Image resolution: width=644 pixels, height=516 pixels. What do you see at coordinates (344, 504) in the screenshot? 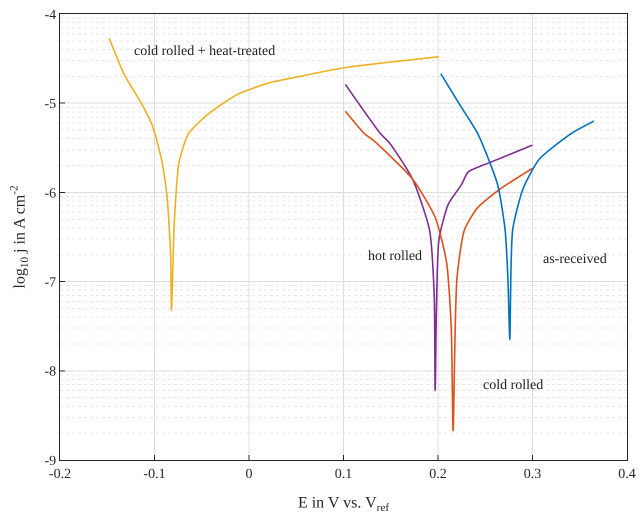
I see `x-axis-title: E in V vs. V$_{ref}$` at bounding box center [344, 504].